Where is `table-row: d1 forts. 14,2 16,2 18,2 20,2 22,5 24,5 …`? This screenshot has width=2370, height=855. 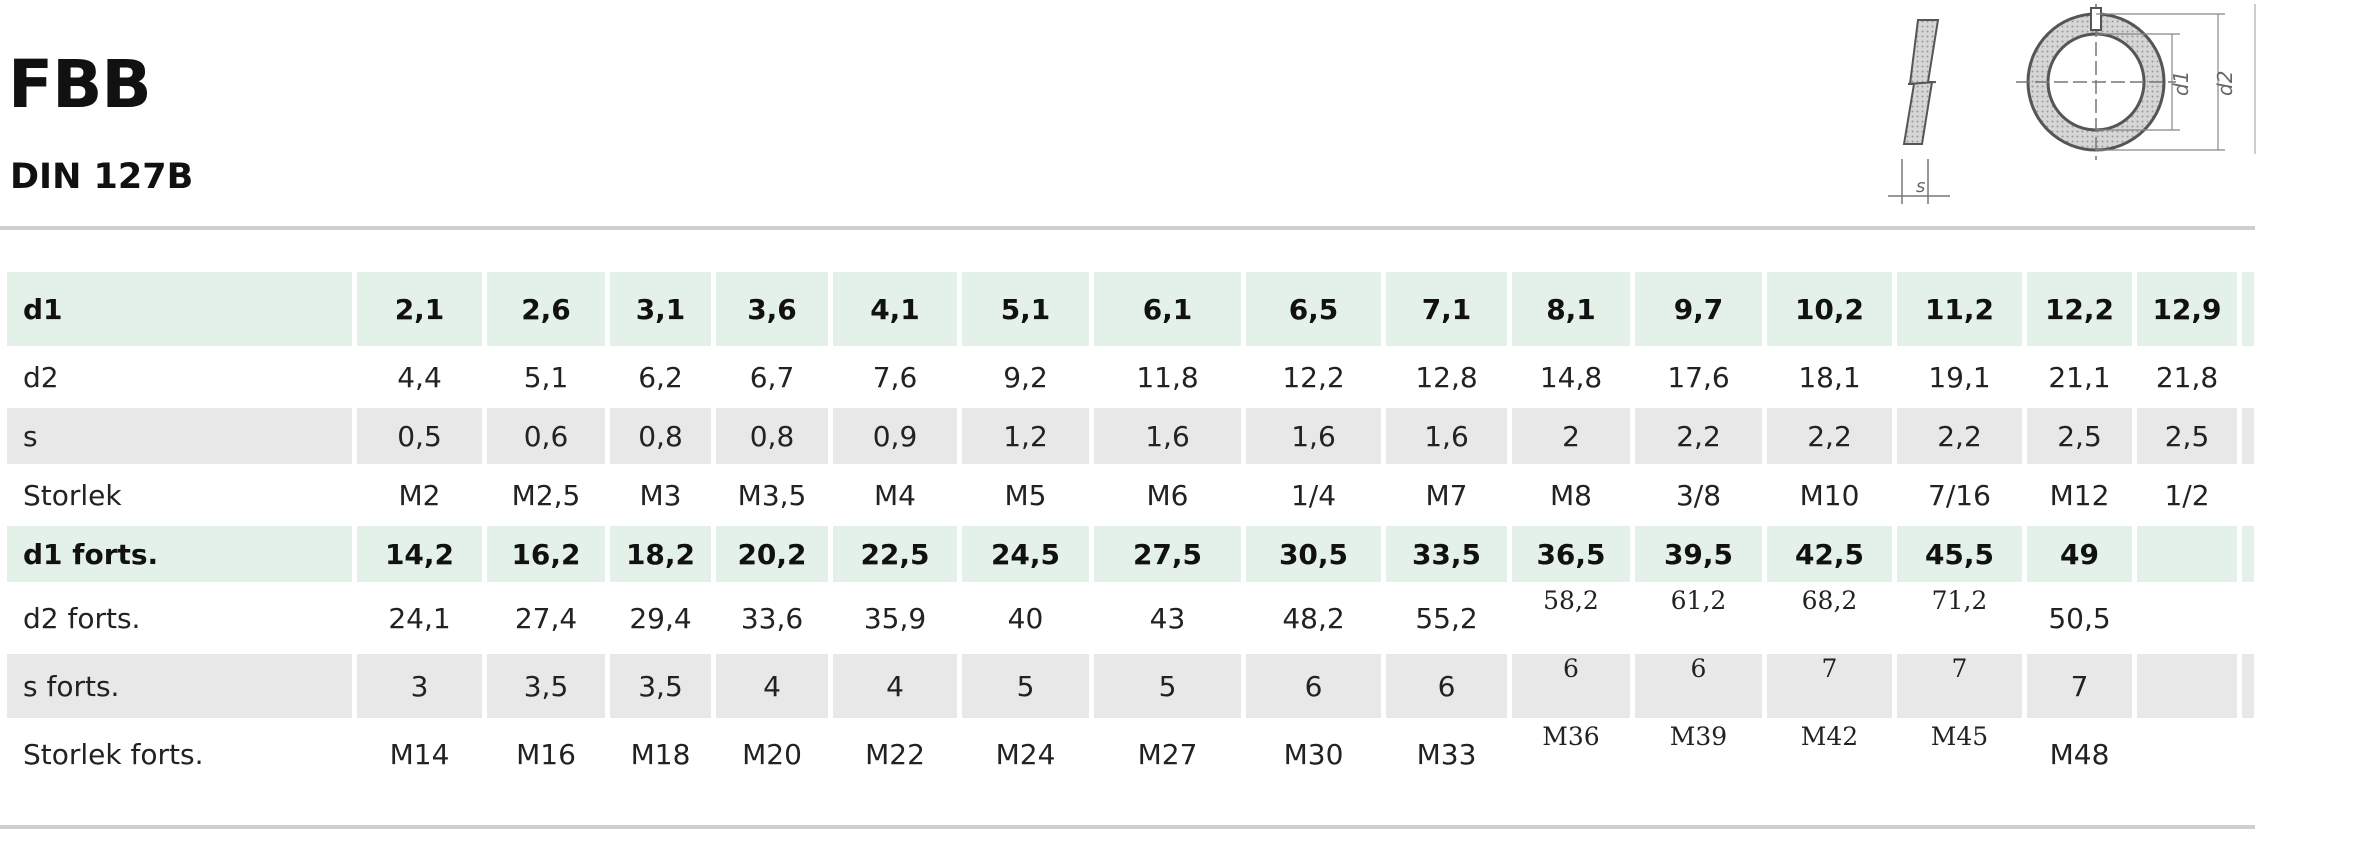 table-row: d1 forts. 14,2 16,2 18,2 20,2 22,5 24,5 … is located at coordinates (1130, 554).